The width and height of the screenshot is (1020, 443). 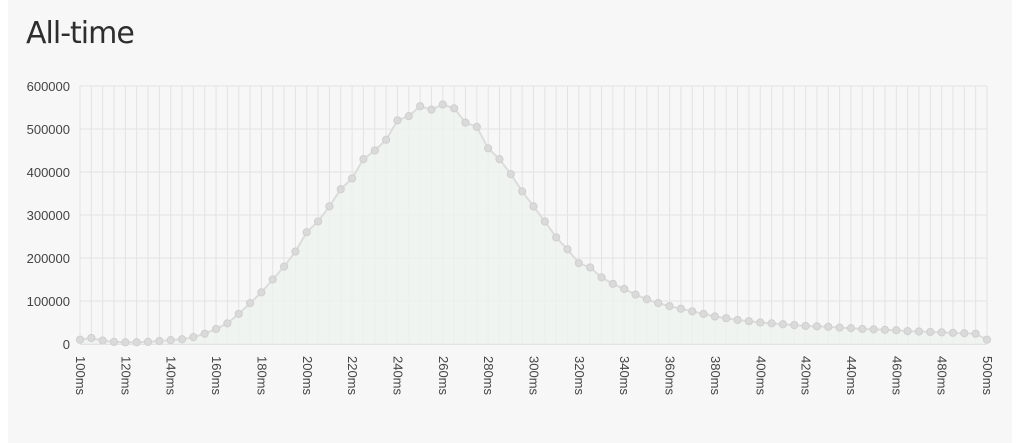 What do you see at coordinates (579, 376) in the screenshot?
I see `x-tick-label: 320ms` at bounding box center [579, 376].